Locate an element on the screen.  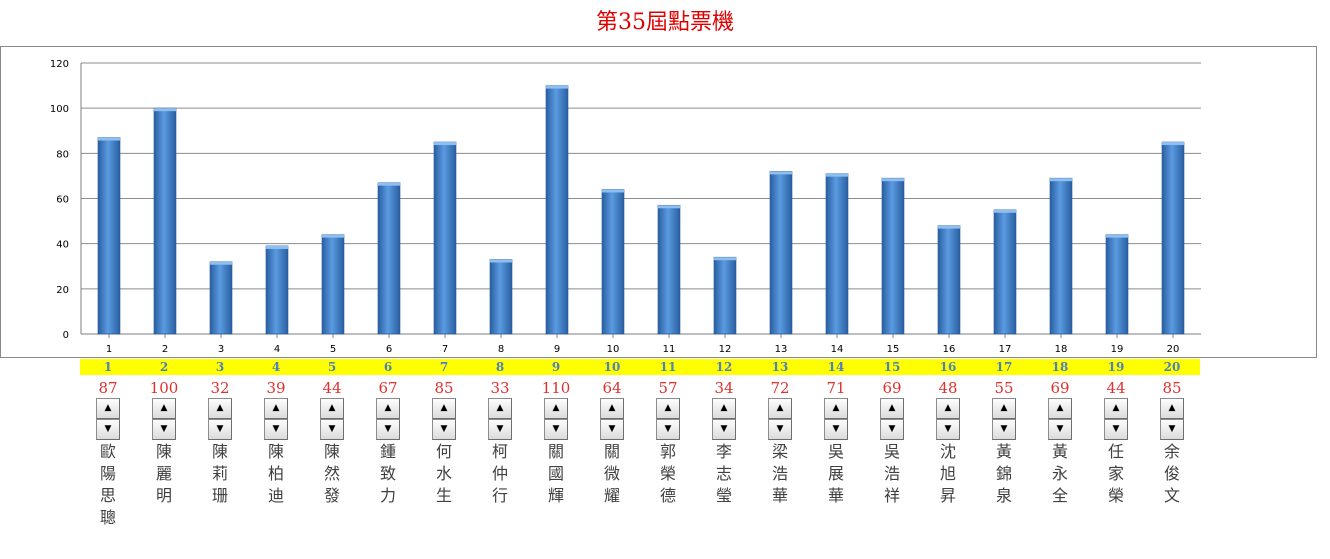
candidate-name: 柯仲行 is located at coordinates (500, 474).